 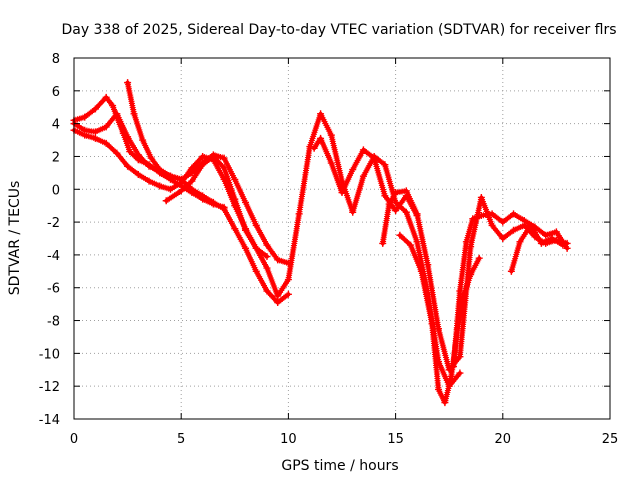 What do you see at coordinates (49, 420) in the screenshot?
I see `y-tick-label: -14` at bounding box center [49, 420].